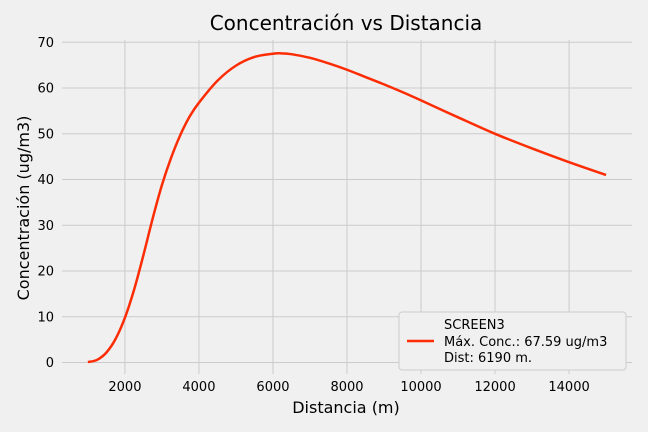 The width and height of the screenshot is (648, 432). What do you see at coordinates (45, 89) in the screenshot?
I see `y-tick-label: 60` at bounding box center [45, 89].